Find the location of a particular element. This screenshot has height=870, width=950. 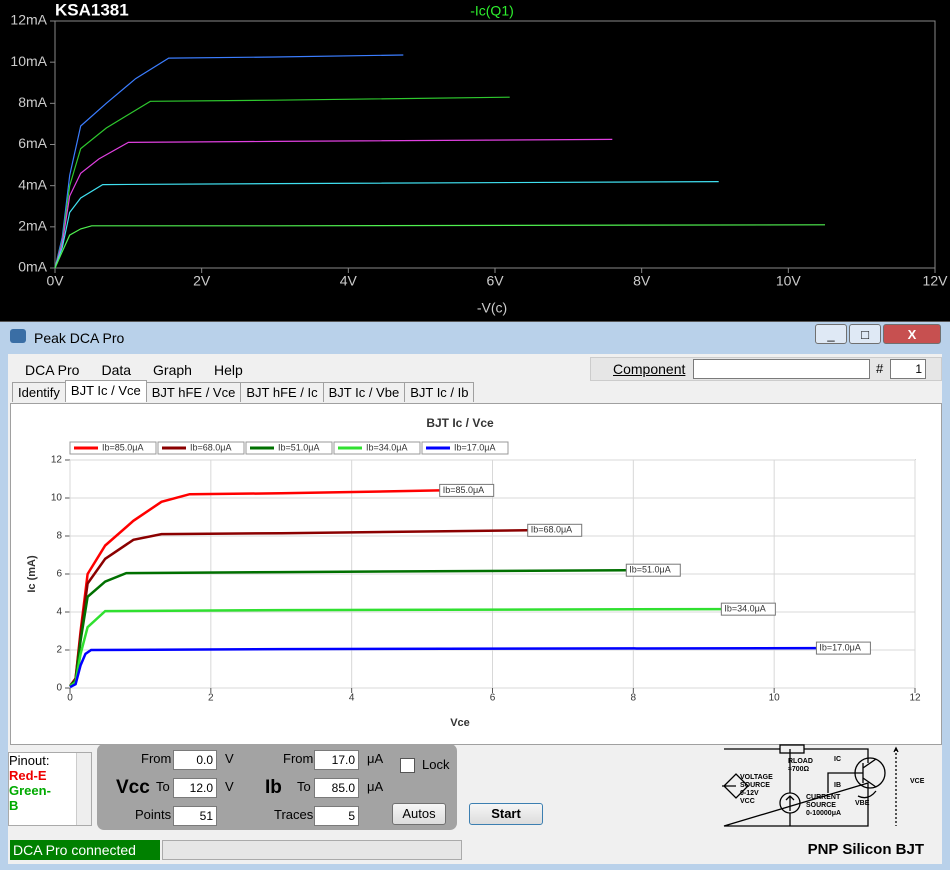

tab: BJT hFE / Ic is located at coordinates (282, 392).